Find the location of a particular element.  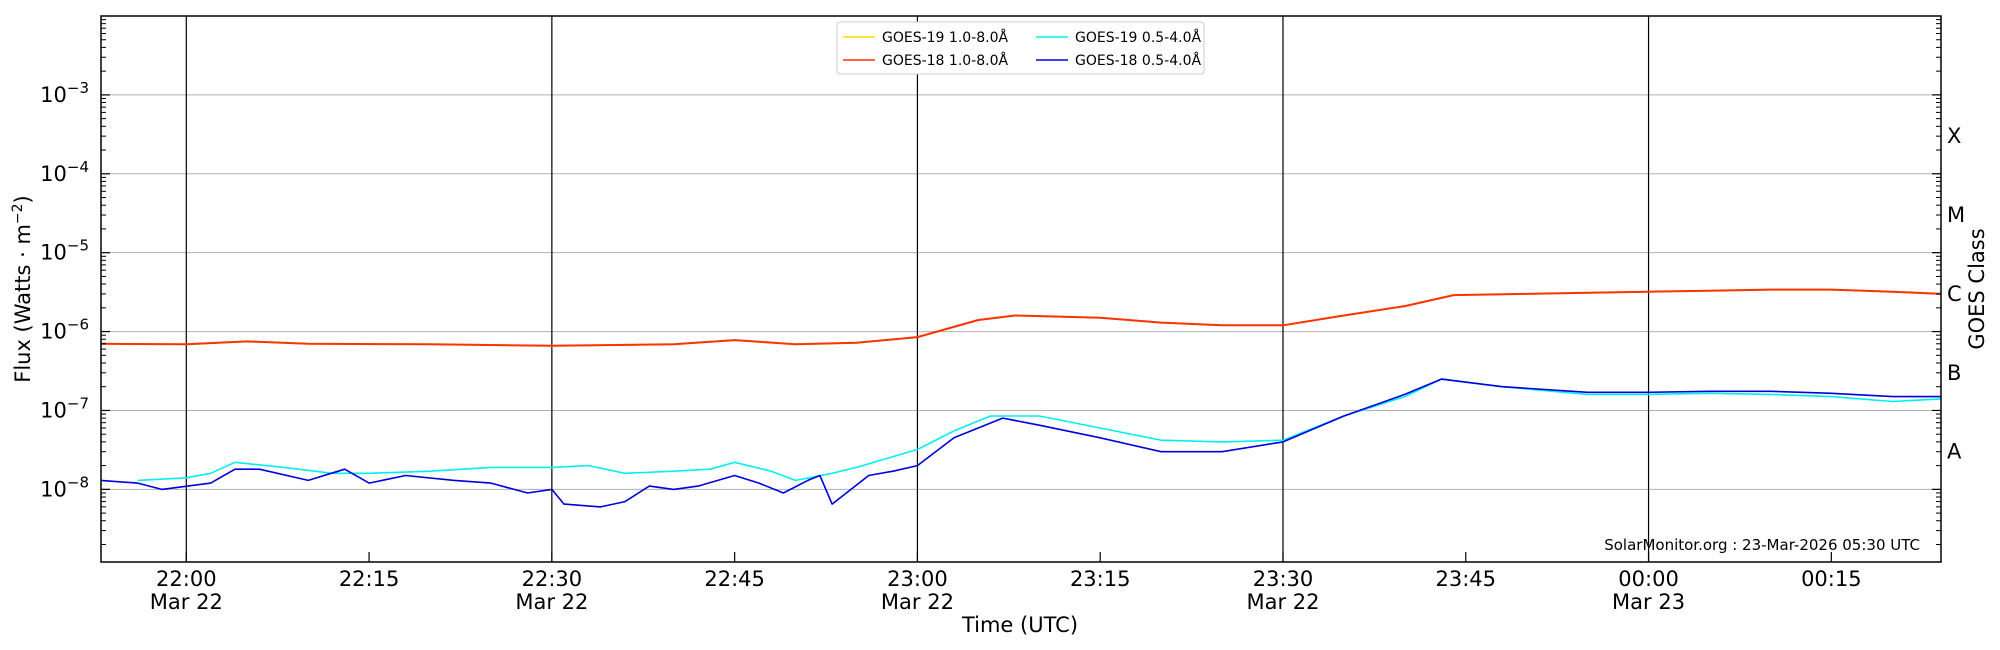

x-tick-label: 22:15 is located at coordinates (369, 579).